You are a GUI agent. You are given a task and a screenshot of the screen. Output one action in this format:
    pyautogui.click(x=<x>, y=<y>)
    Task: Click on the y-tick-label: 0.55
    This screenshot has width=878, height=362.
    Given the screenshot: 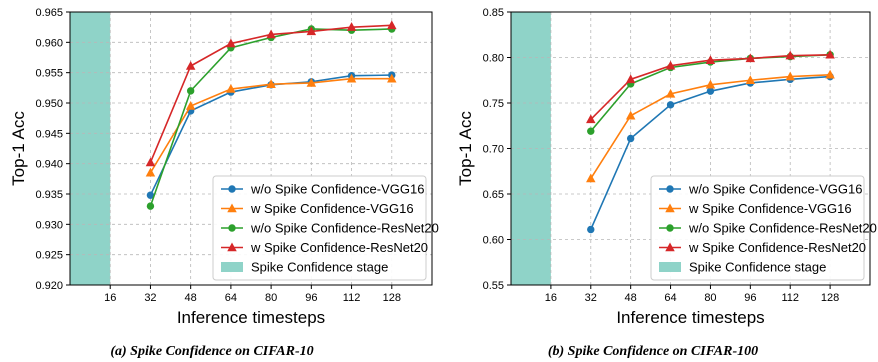 What is the action you would take?
    pyautogui.click(x=493, y=286)
    